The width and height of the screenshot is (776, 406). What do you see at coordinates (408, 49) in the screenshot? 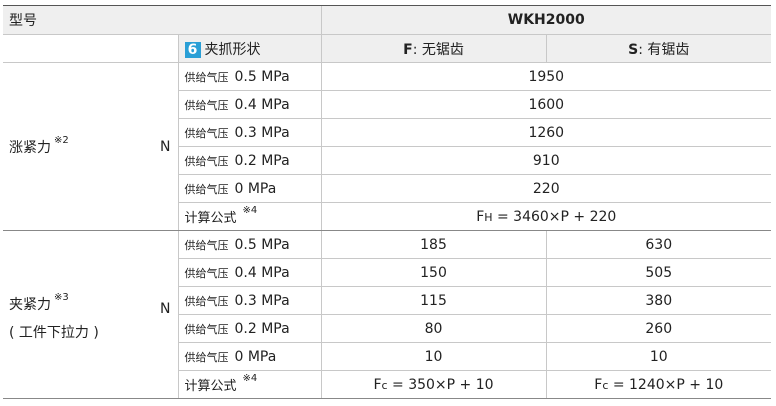
I see `column-code: F` at bounding box center [408, 49].